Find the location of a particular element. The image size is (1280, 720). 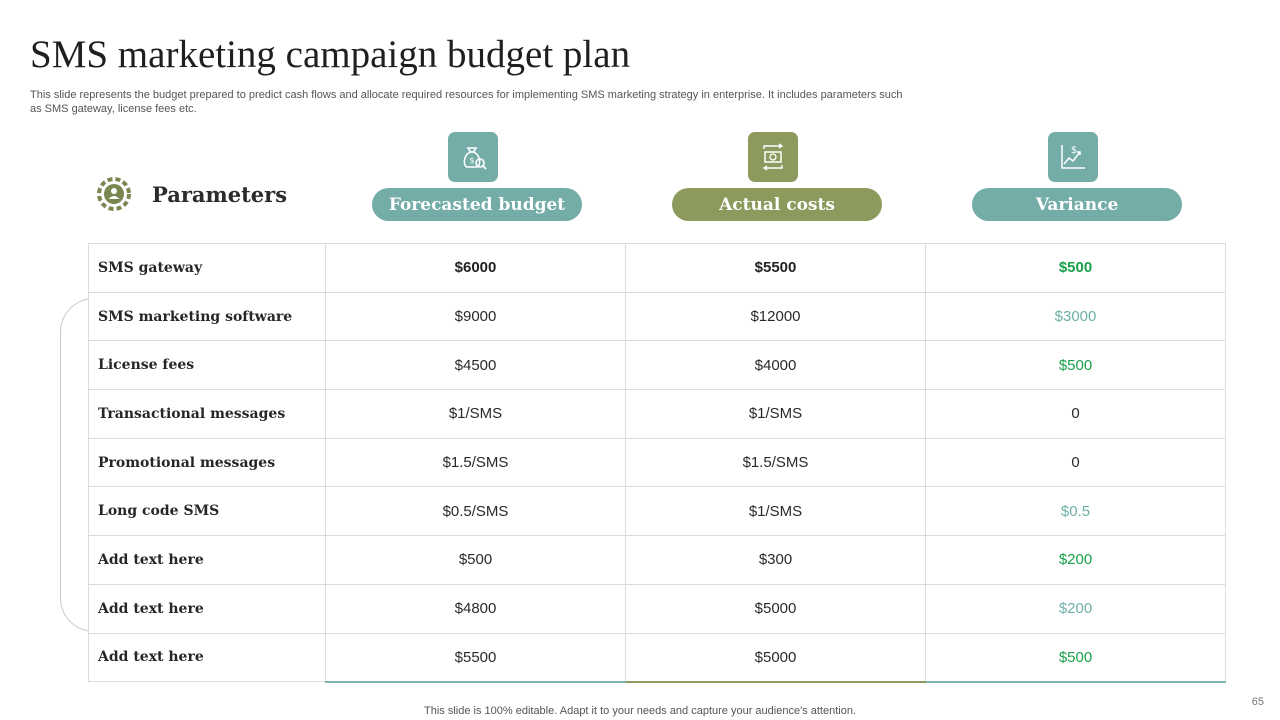

slide-title: SMS marketing campaign budget plan is located at coordinates (330, 54).